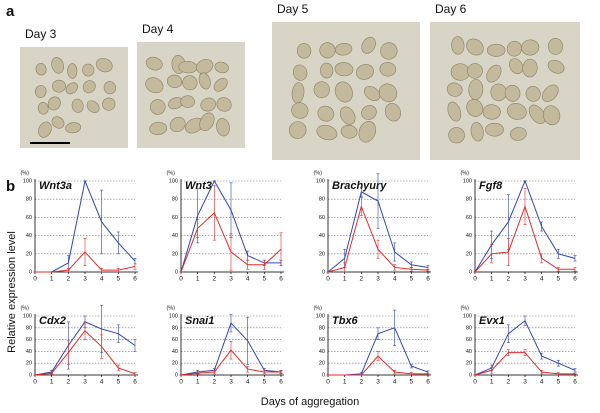  What do you see at coordinates (10, 186) in the screenshot?
I see `panel-label: b` at bounding box center [10, 186].